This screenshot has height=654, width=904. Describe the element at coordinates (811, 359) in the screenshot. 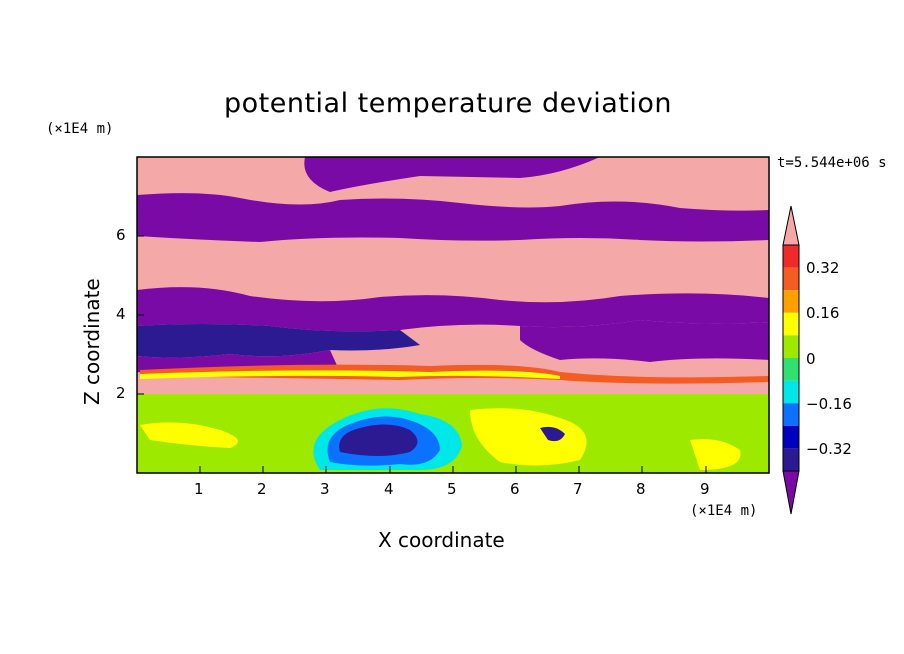

I see `colorbar-tick-label: 0` at that location.